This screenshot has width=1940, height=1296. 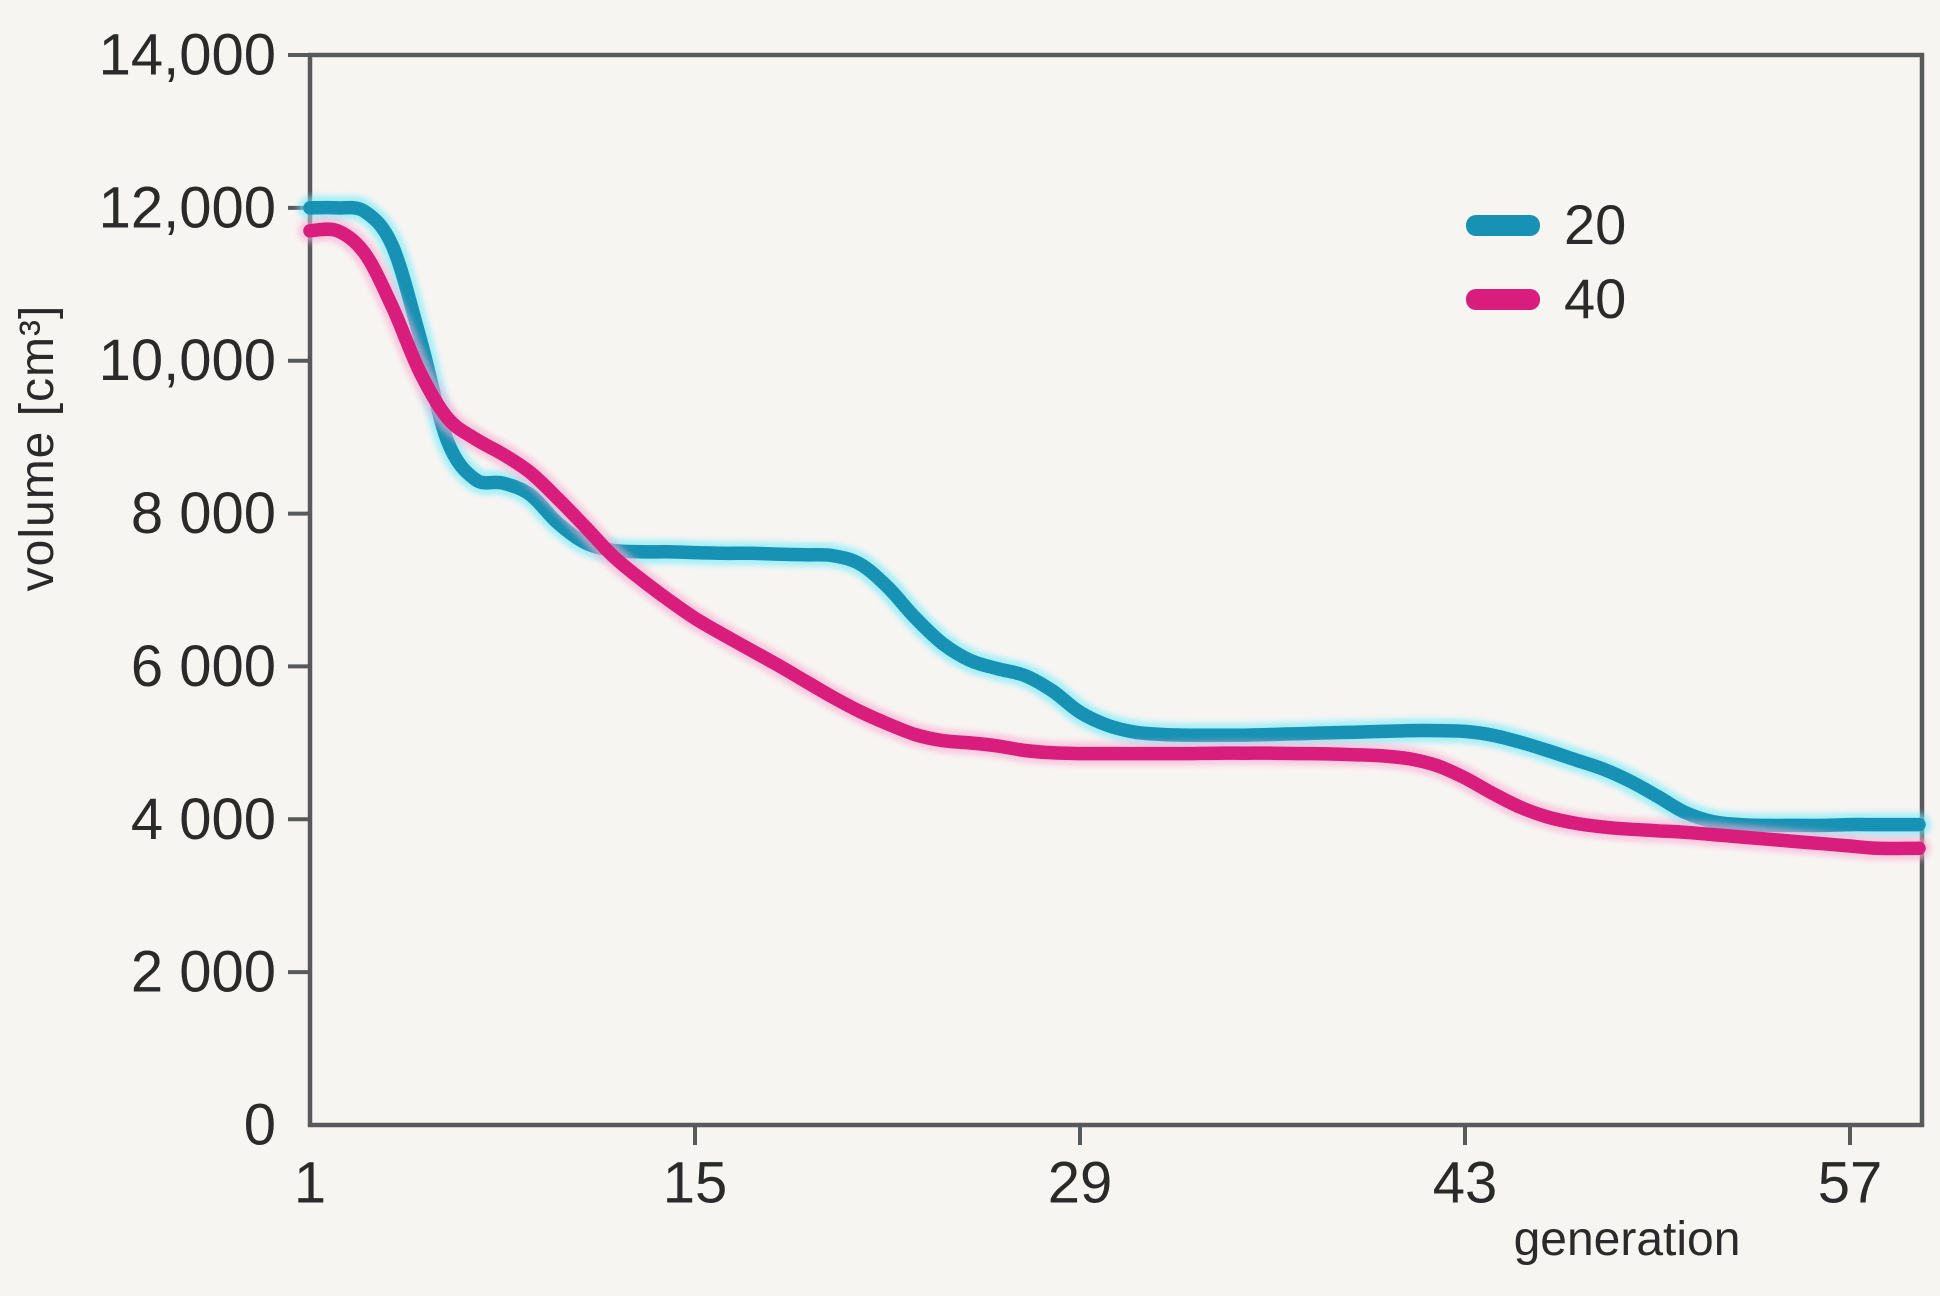 I want to click on y-tick-label: 10,000, so click(x=187, y=360).